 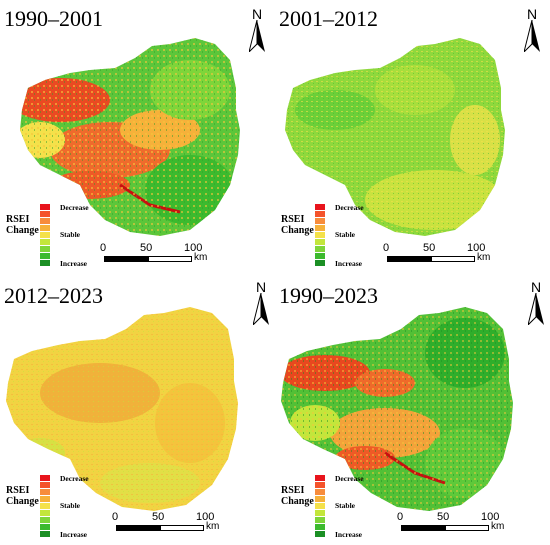 What do you see at coordinates (328, 295) in the screenshot?
I see `panel-title: 1990–2023` at bounding box center [328, 295].